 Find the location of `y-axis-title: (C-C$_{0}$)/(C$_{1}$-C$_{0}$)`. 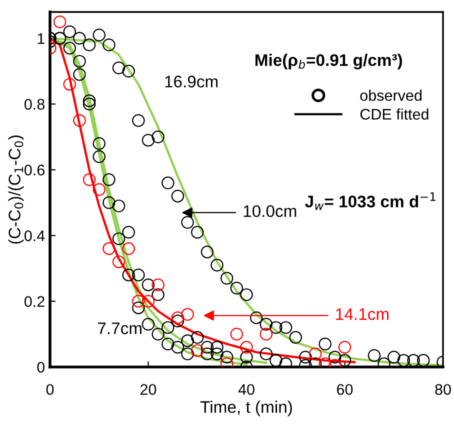

y-axis-title: (C-C$_{0}$)/(C$_{1}$-C$_{0}$) is located at coordinates (16, 190).